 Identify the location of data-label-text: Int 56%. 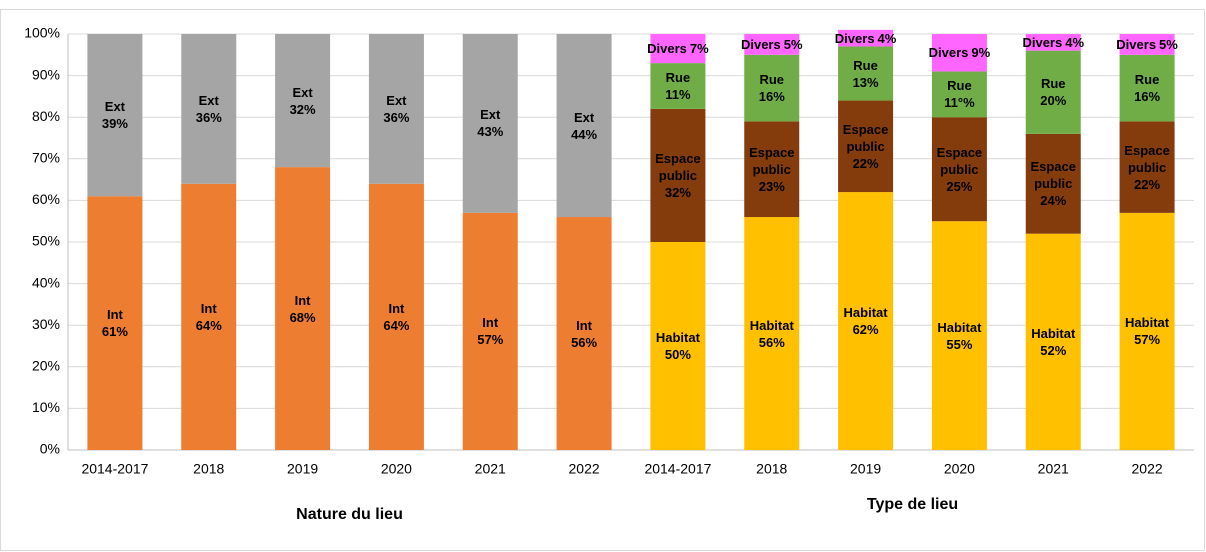
(584, 334).